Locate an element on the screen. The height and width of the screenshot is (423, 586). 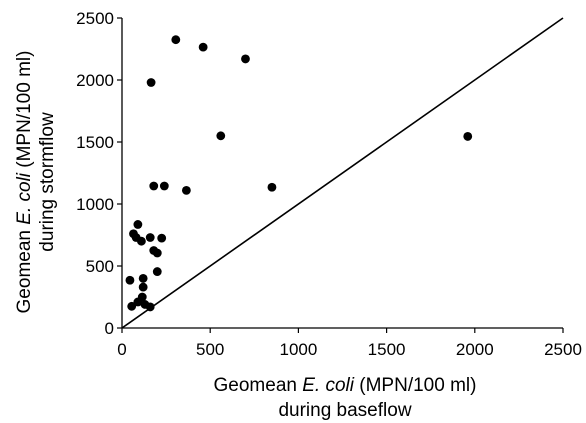
x-tick-label: 1000 is located at coordinates (298, 349).